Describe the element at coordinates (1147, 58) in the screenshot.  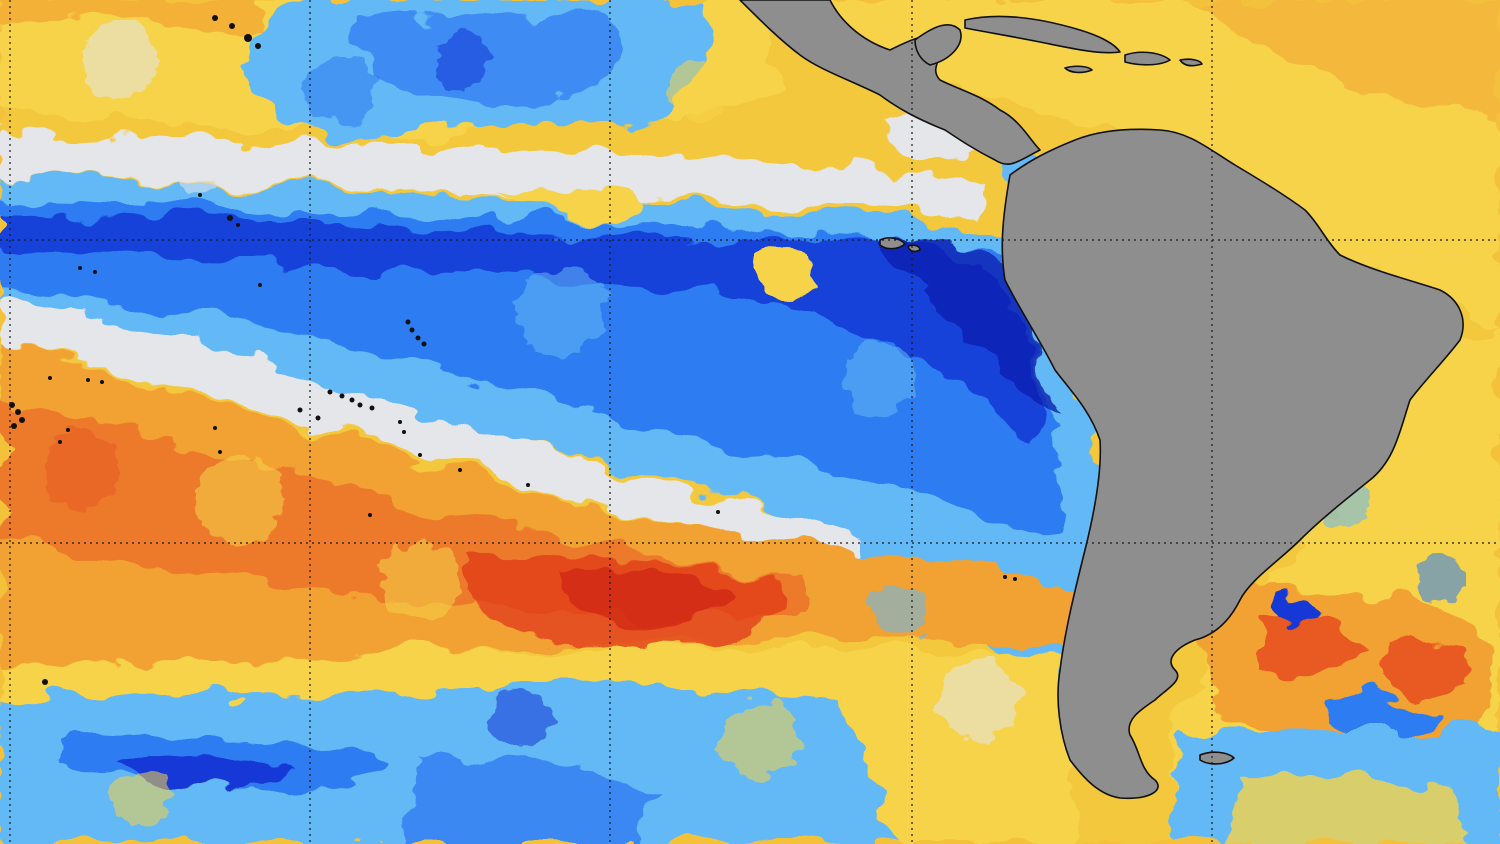
I see `hispaniola` at that location.